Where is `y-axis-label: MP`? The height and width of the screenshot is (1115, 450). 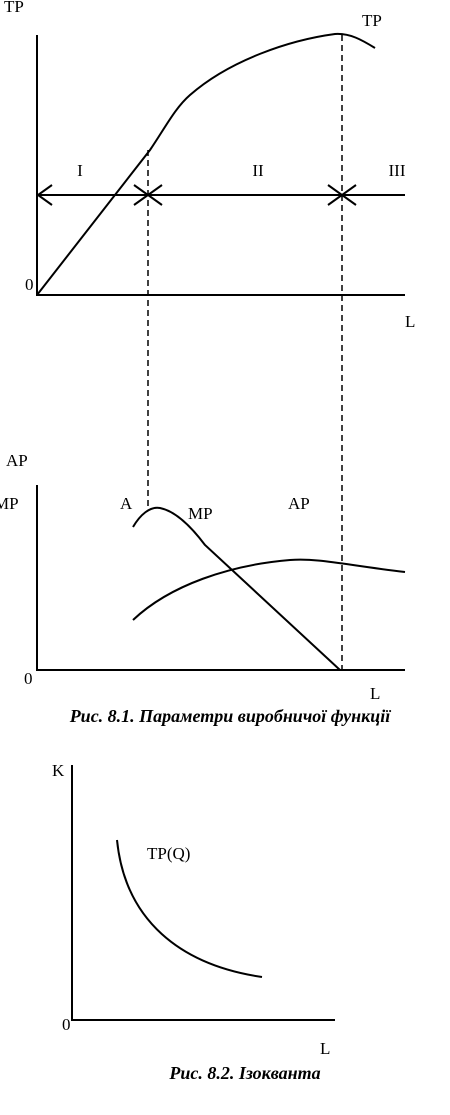 y-axis-label: MP is located at coordinates (9, 503).